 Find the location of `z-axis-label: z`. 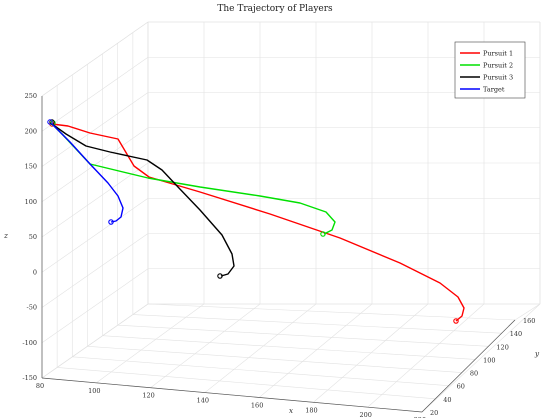

z-axis-label: z is located at coordinates (5, 235).